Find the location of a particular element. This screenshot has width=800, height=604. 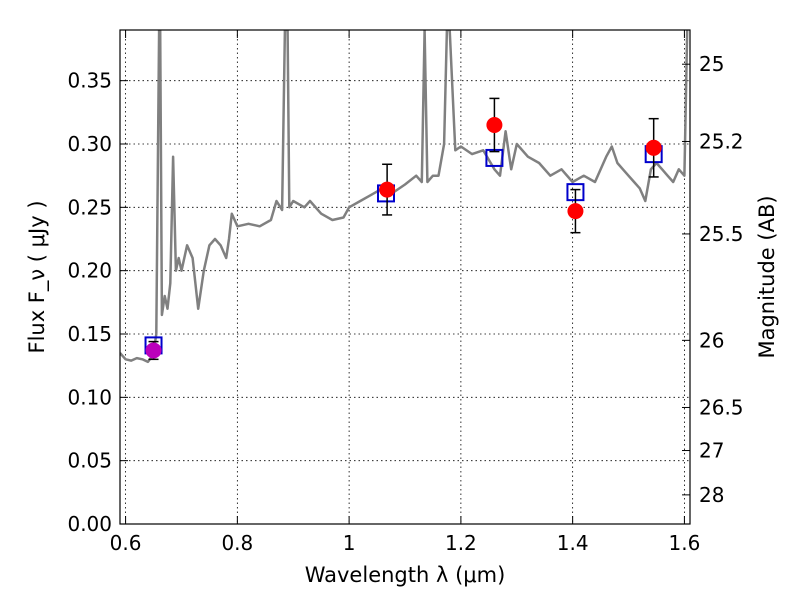

y-tick-label: 0.25 is located at coordinates (89, 207).